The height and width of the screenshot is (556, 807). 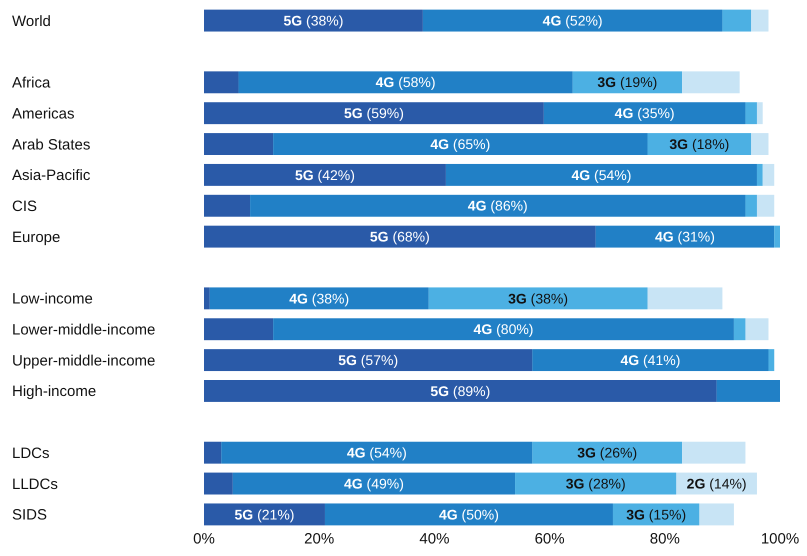 I want to click on data-label: 5G (42%), so click(x=325, y=174).